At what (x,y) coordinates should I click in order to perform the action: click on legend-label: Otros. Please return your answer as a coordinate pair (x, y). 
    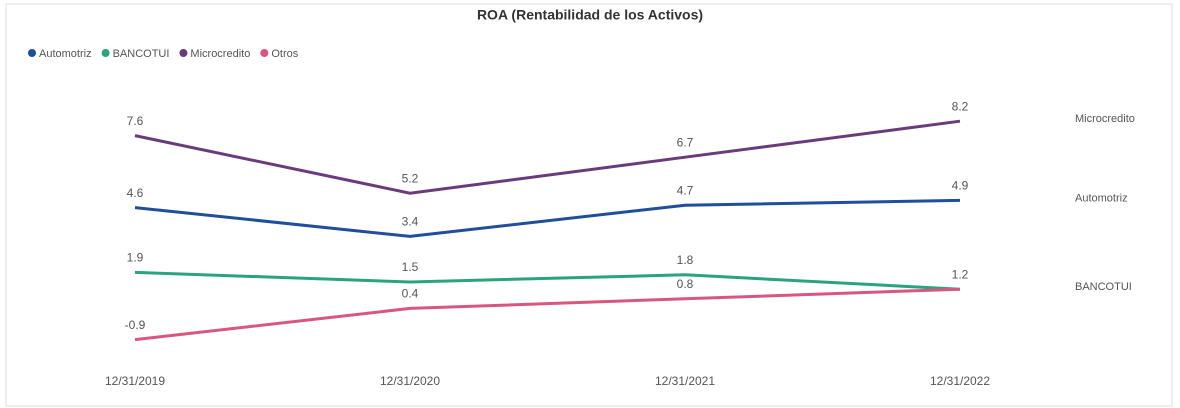
    Looking at the image, I should click on (284, 54).